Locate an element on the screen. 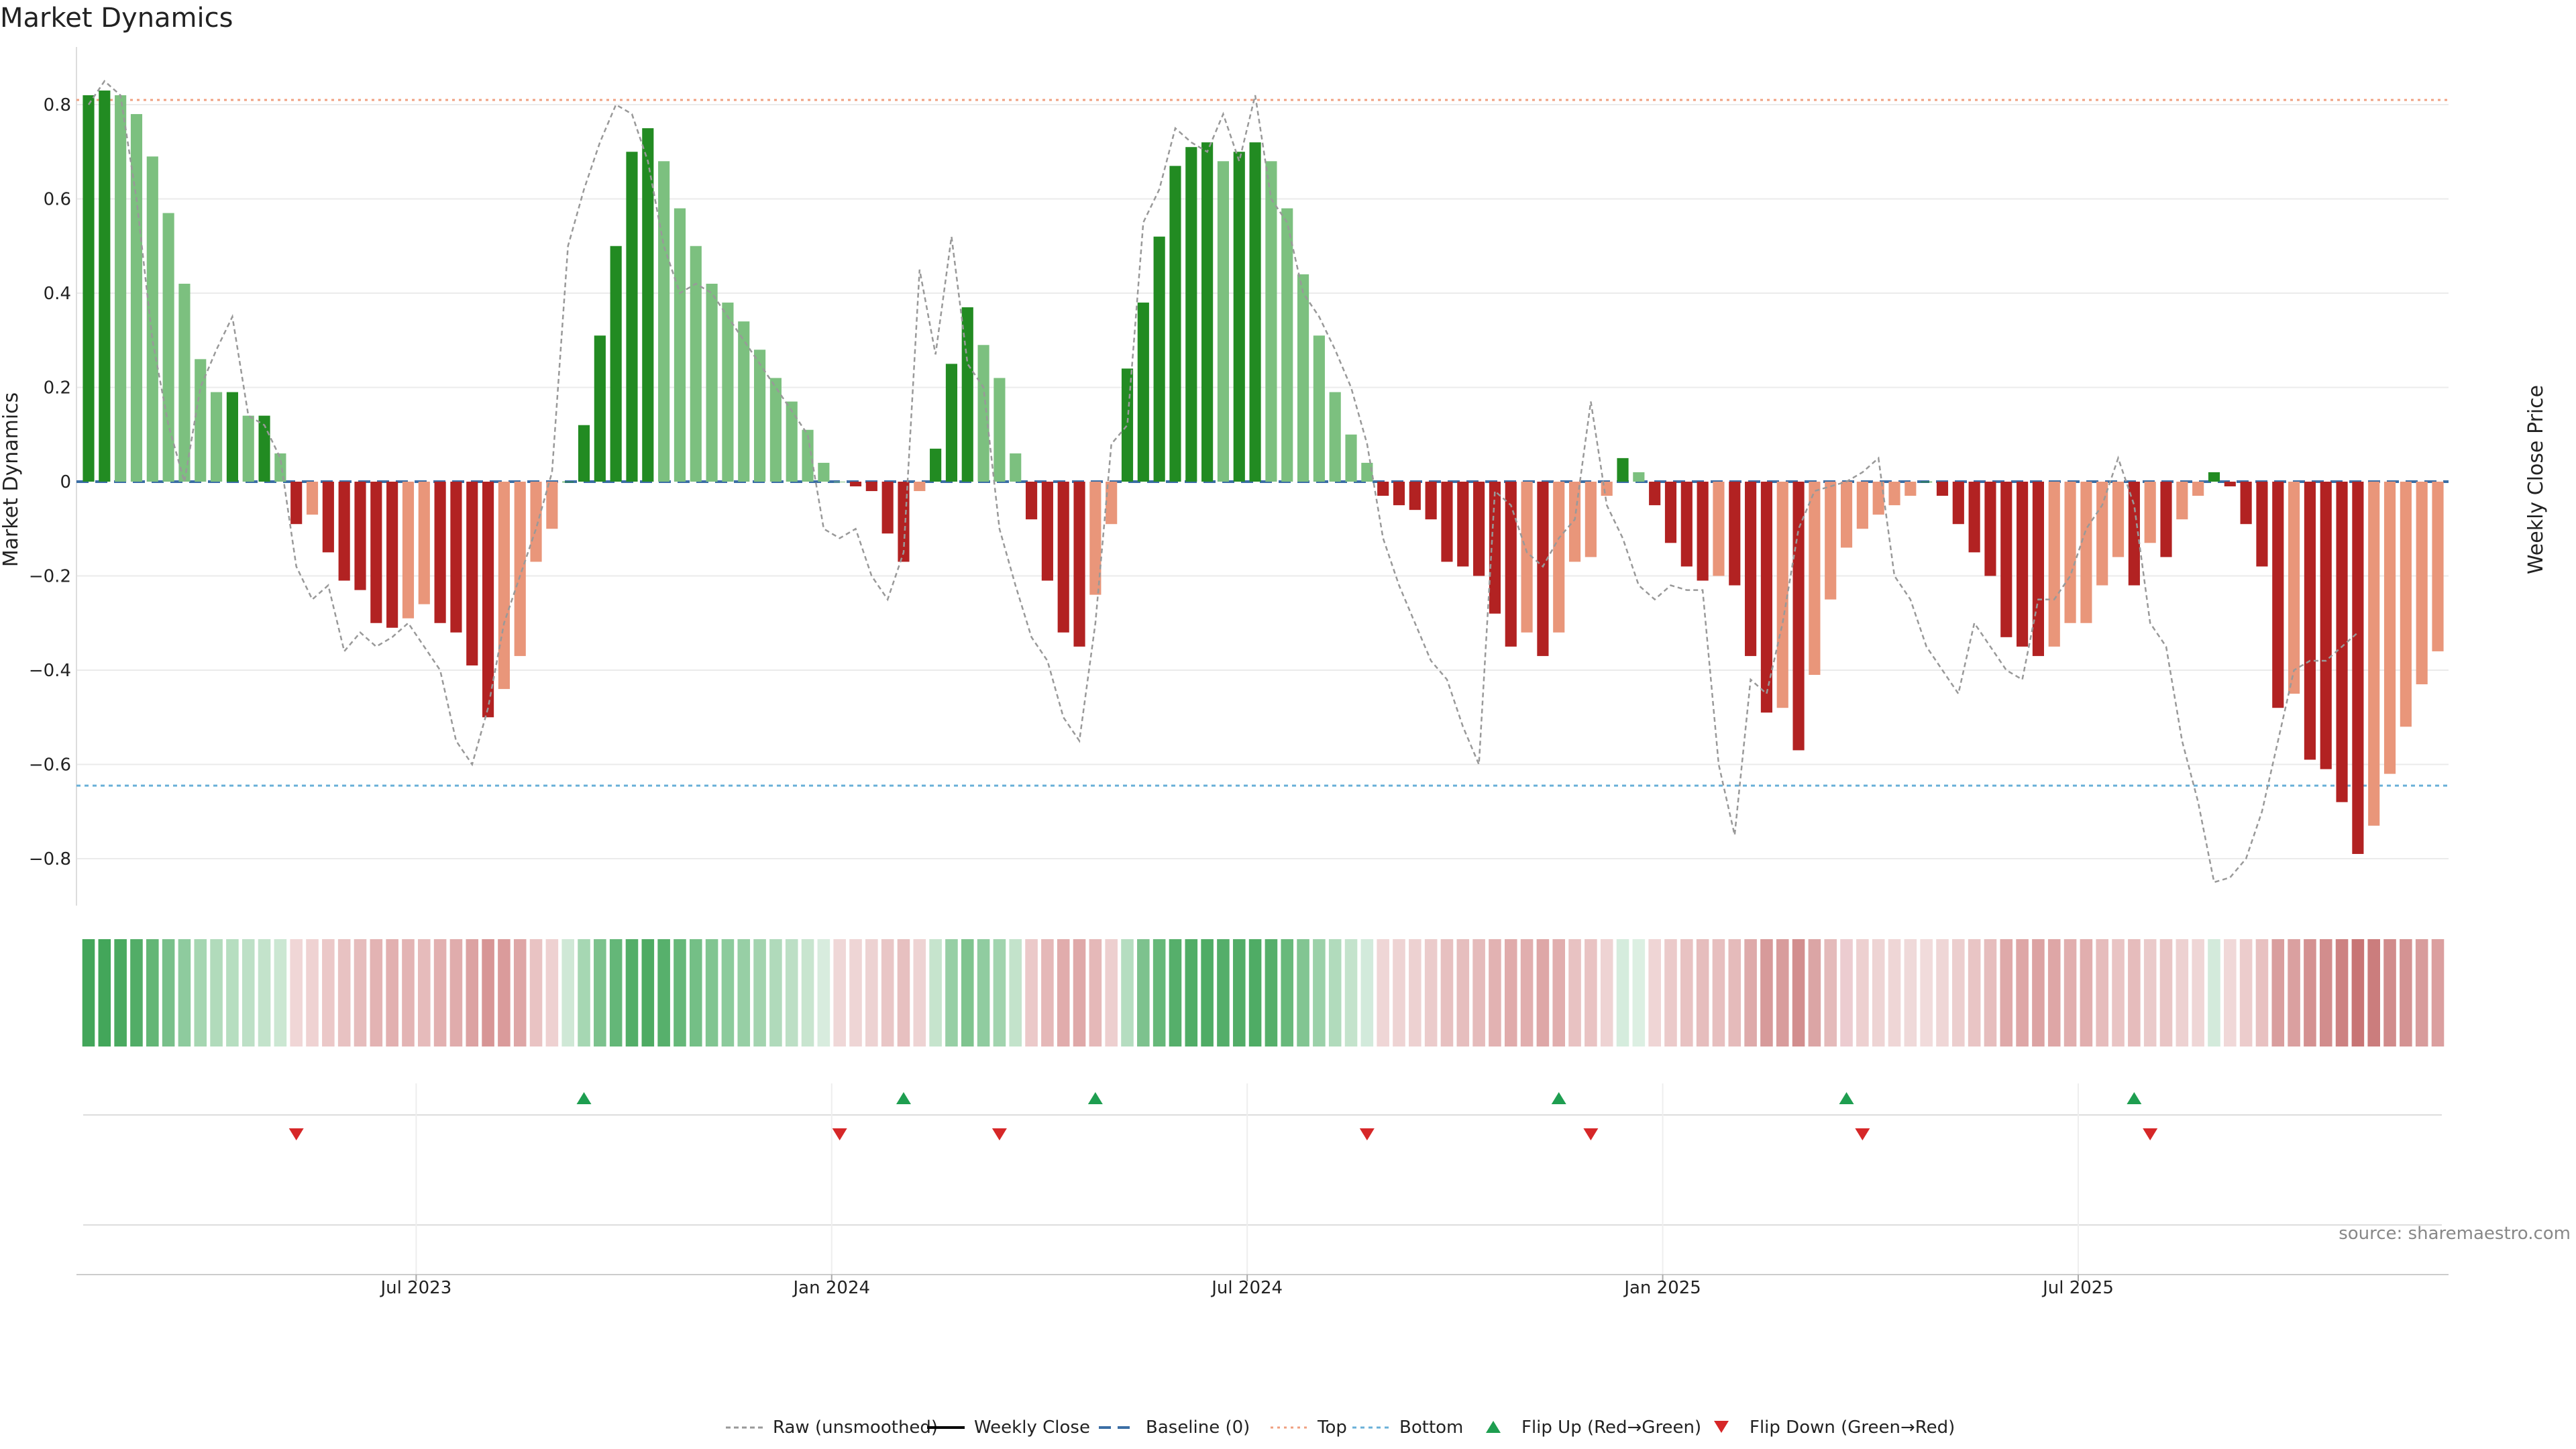 The height and width of the screenshot is (1449, 2576). flip-up-marker is located at coordinates (1095, 1098).